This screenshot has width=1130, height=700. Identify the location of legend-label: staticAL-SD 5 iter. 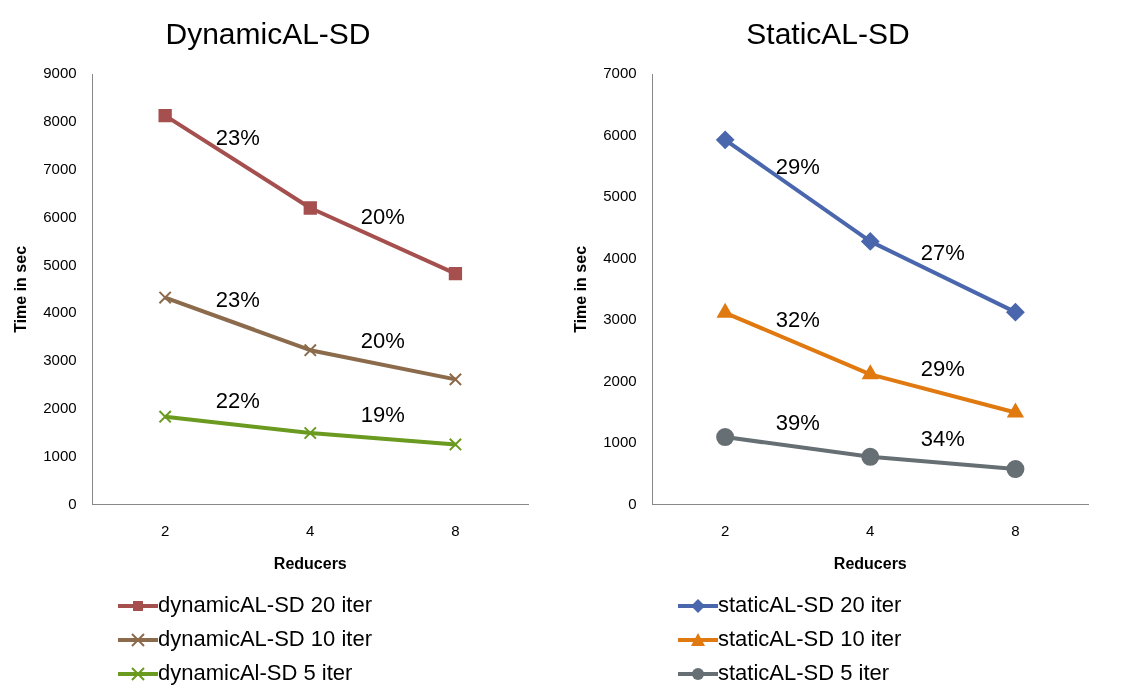
(804, 672).